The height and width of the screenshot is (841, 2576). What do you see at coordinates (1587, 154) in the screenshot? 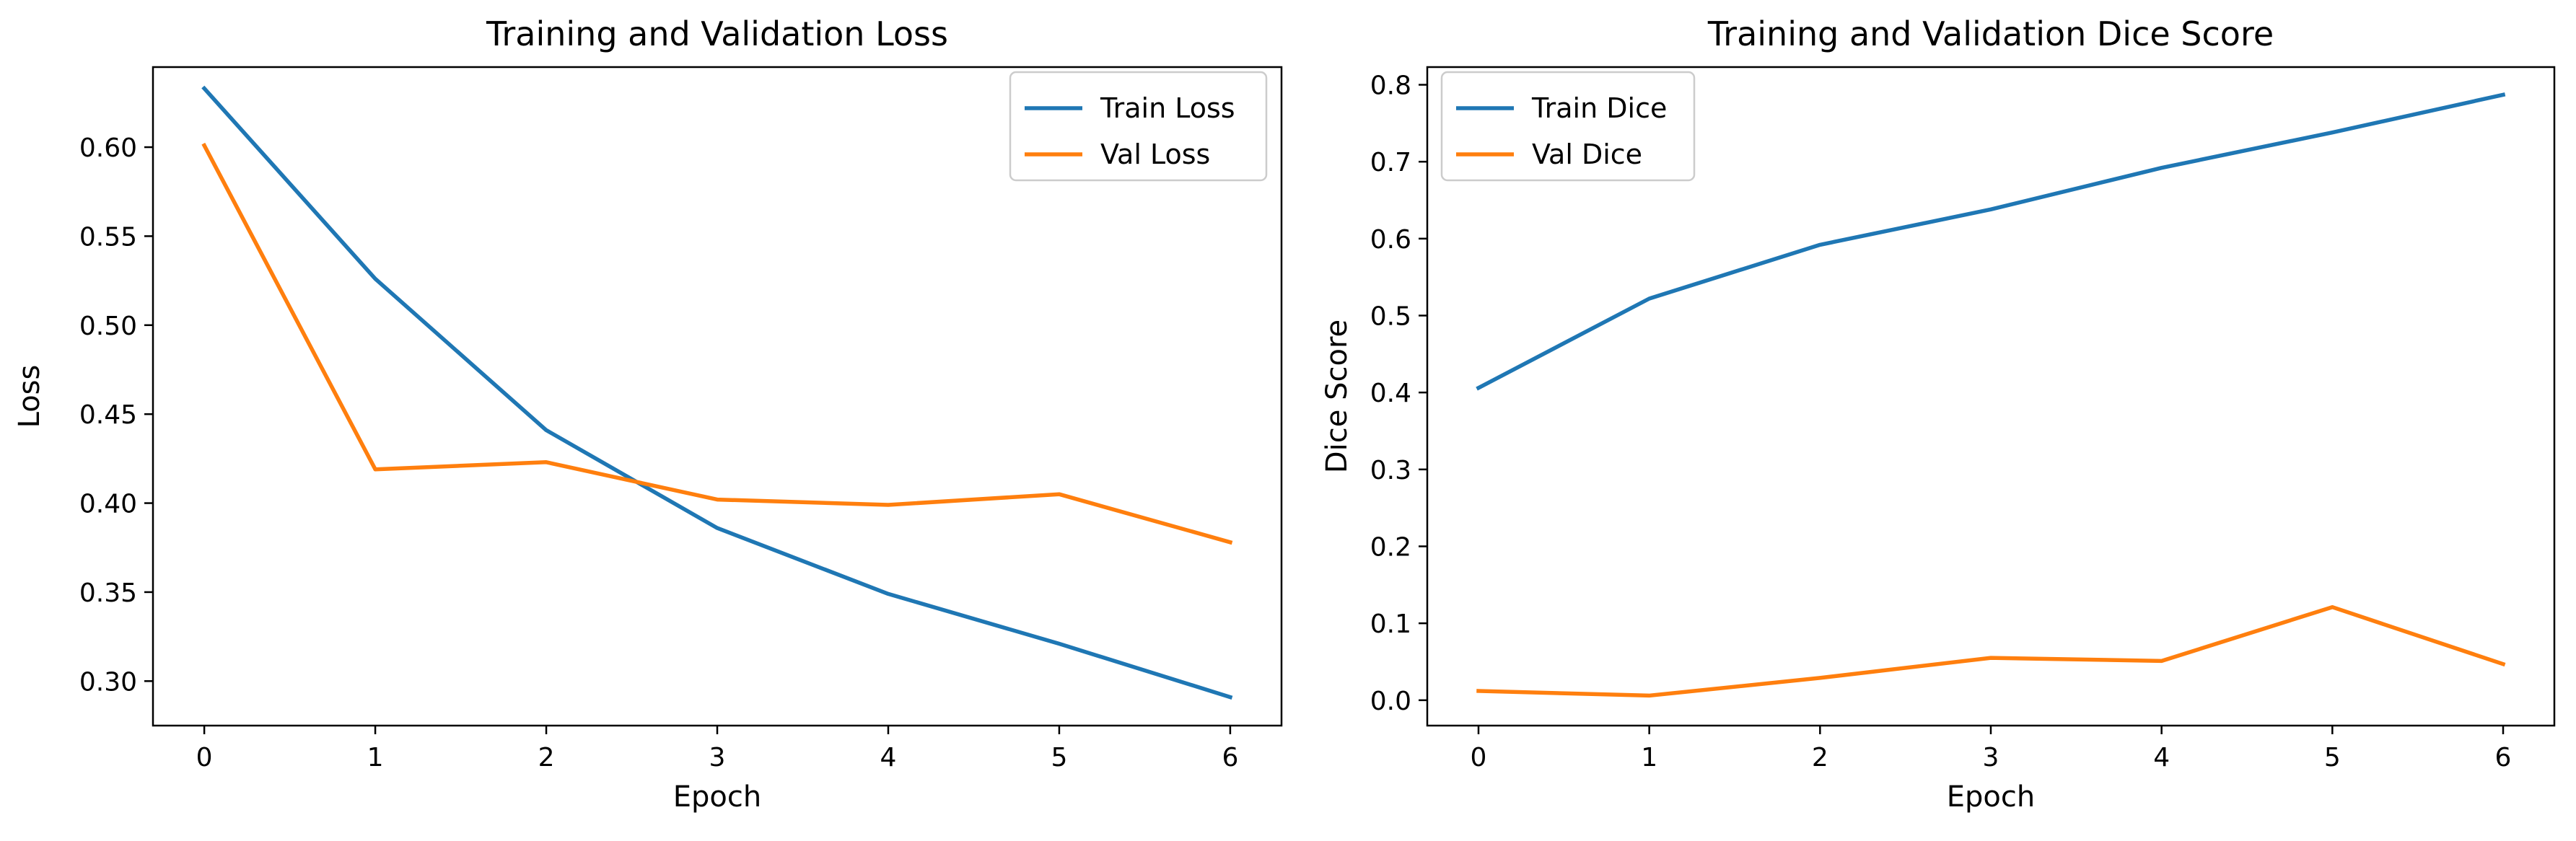
I see `legend-entry: Val Dice` at bounding box center [1587, 154].